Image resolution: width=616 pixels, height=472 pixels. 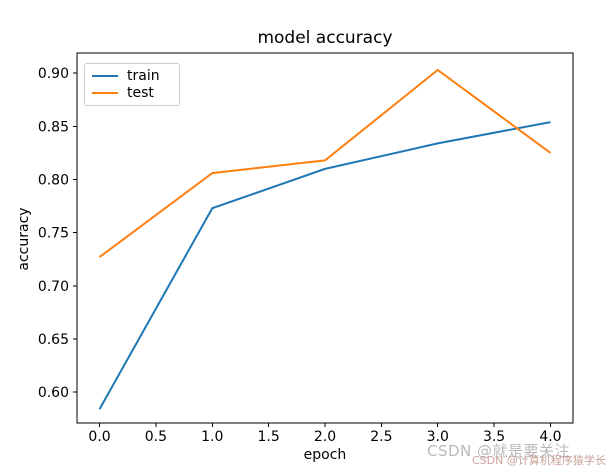 I want to click on watermark-primary: CSDN @就是要关注, so click(x=499, y=451).